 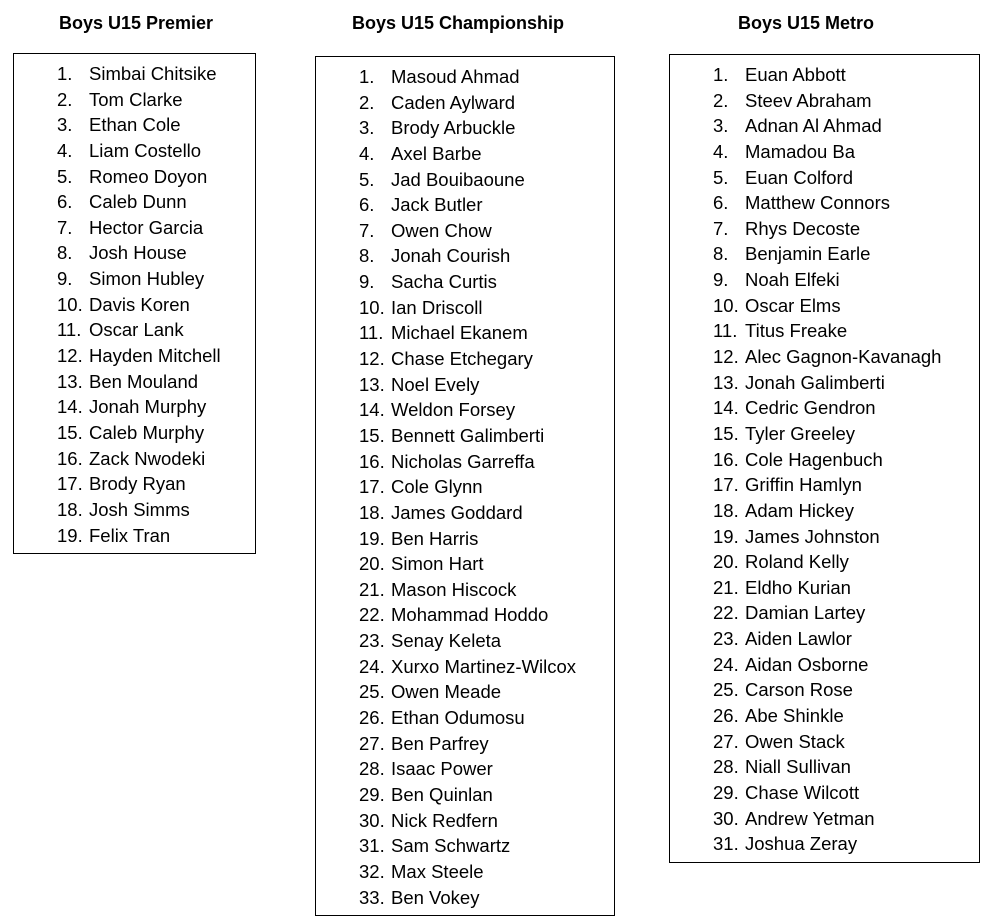 I want to click on player-name: Aidan Osborne, so click(x=807, y=664).